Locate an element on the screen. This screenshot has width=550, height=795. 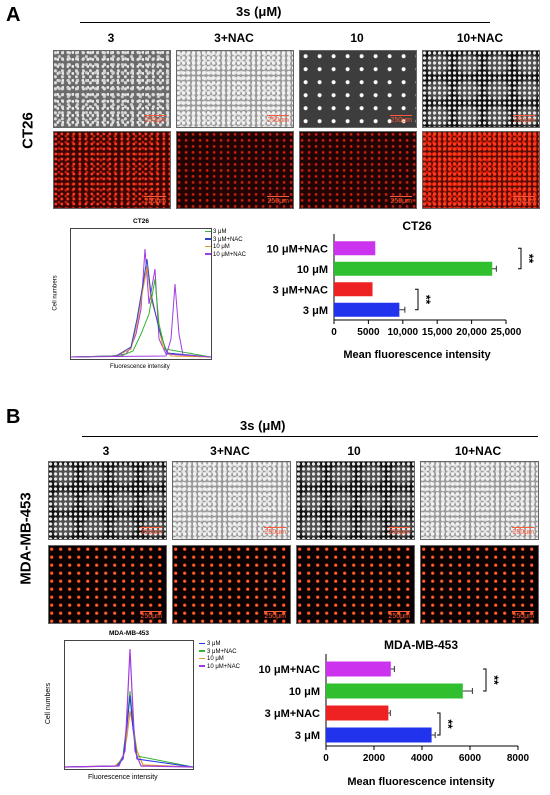
title-underline-b is located at coordinates (310, 436).